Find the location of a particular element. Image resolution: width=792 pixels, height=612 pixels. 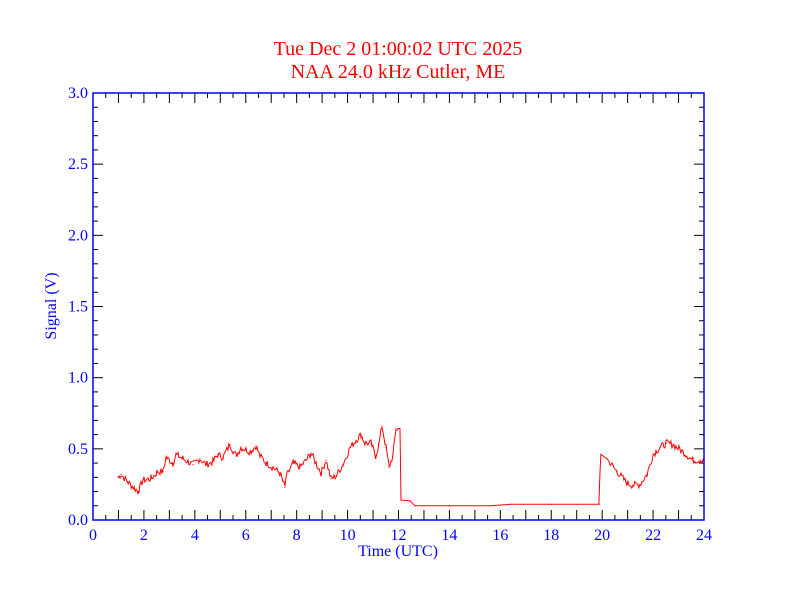

x-axis-label: Time (UTC) is located at coordinates (398, 551).